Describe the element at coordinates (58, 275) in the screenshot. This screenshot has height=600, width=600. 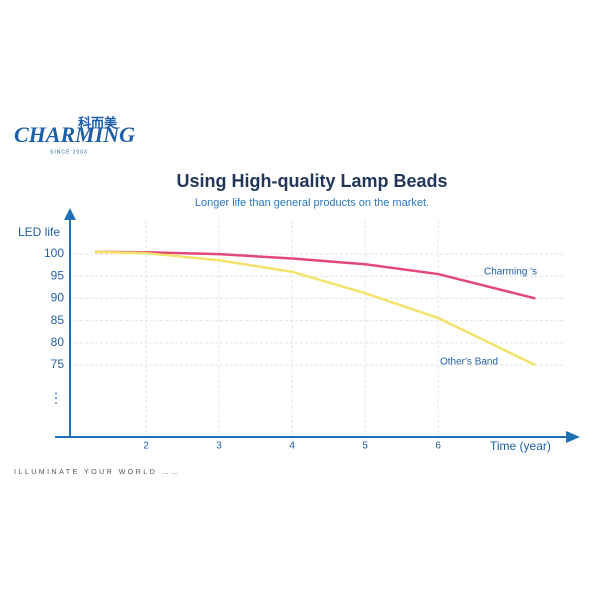
I see `y-tick-label: 95` at that location.